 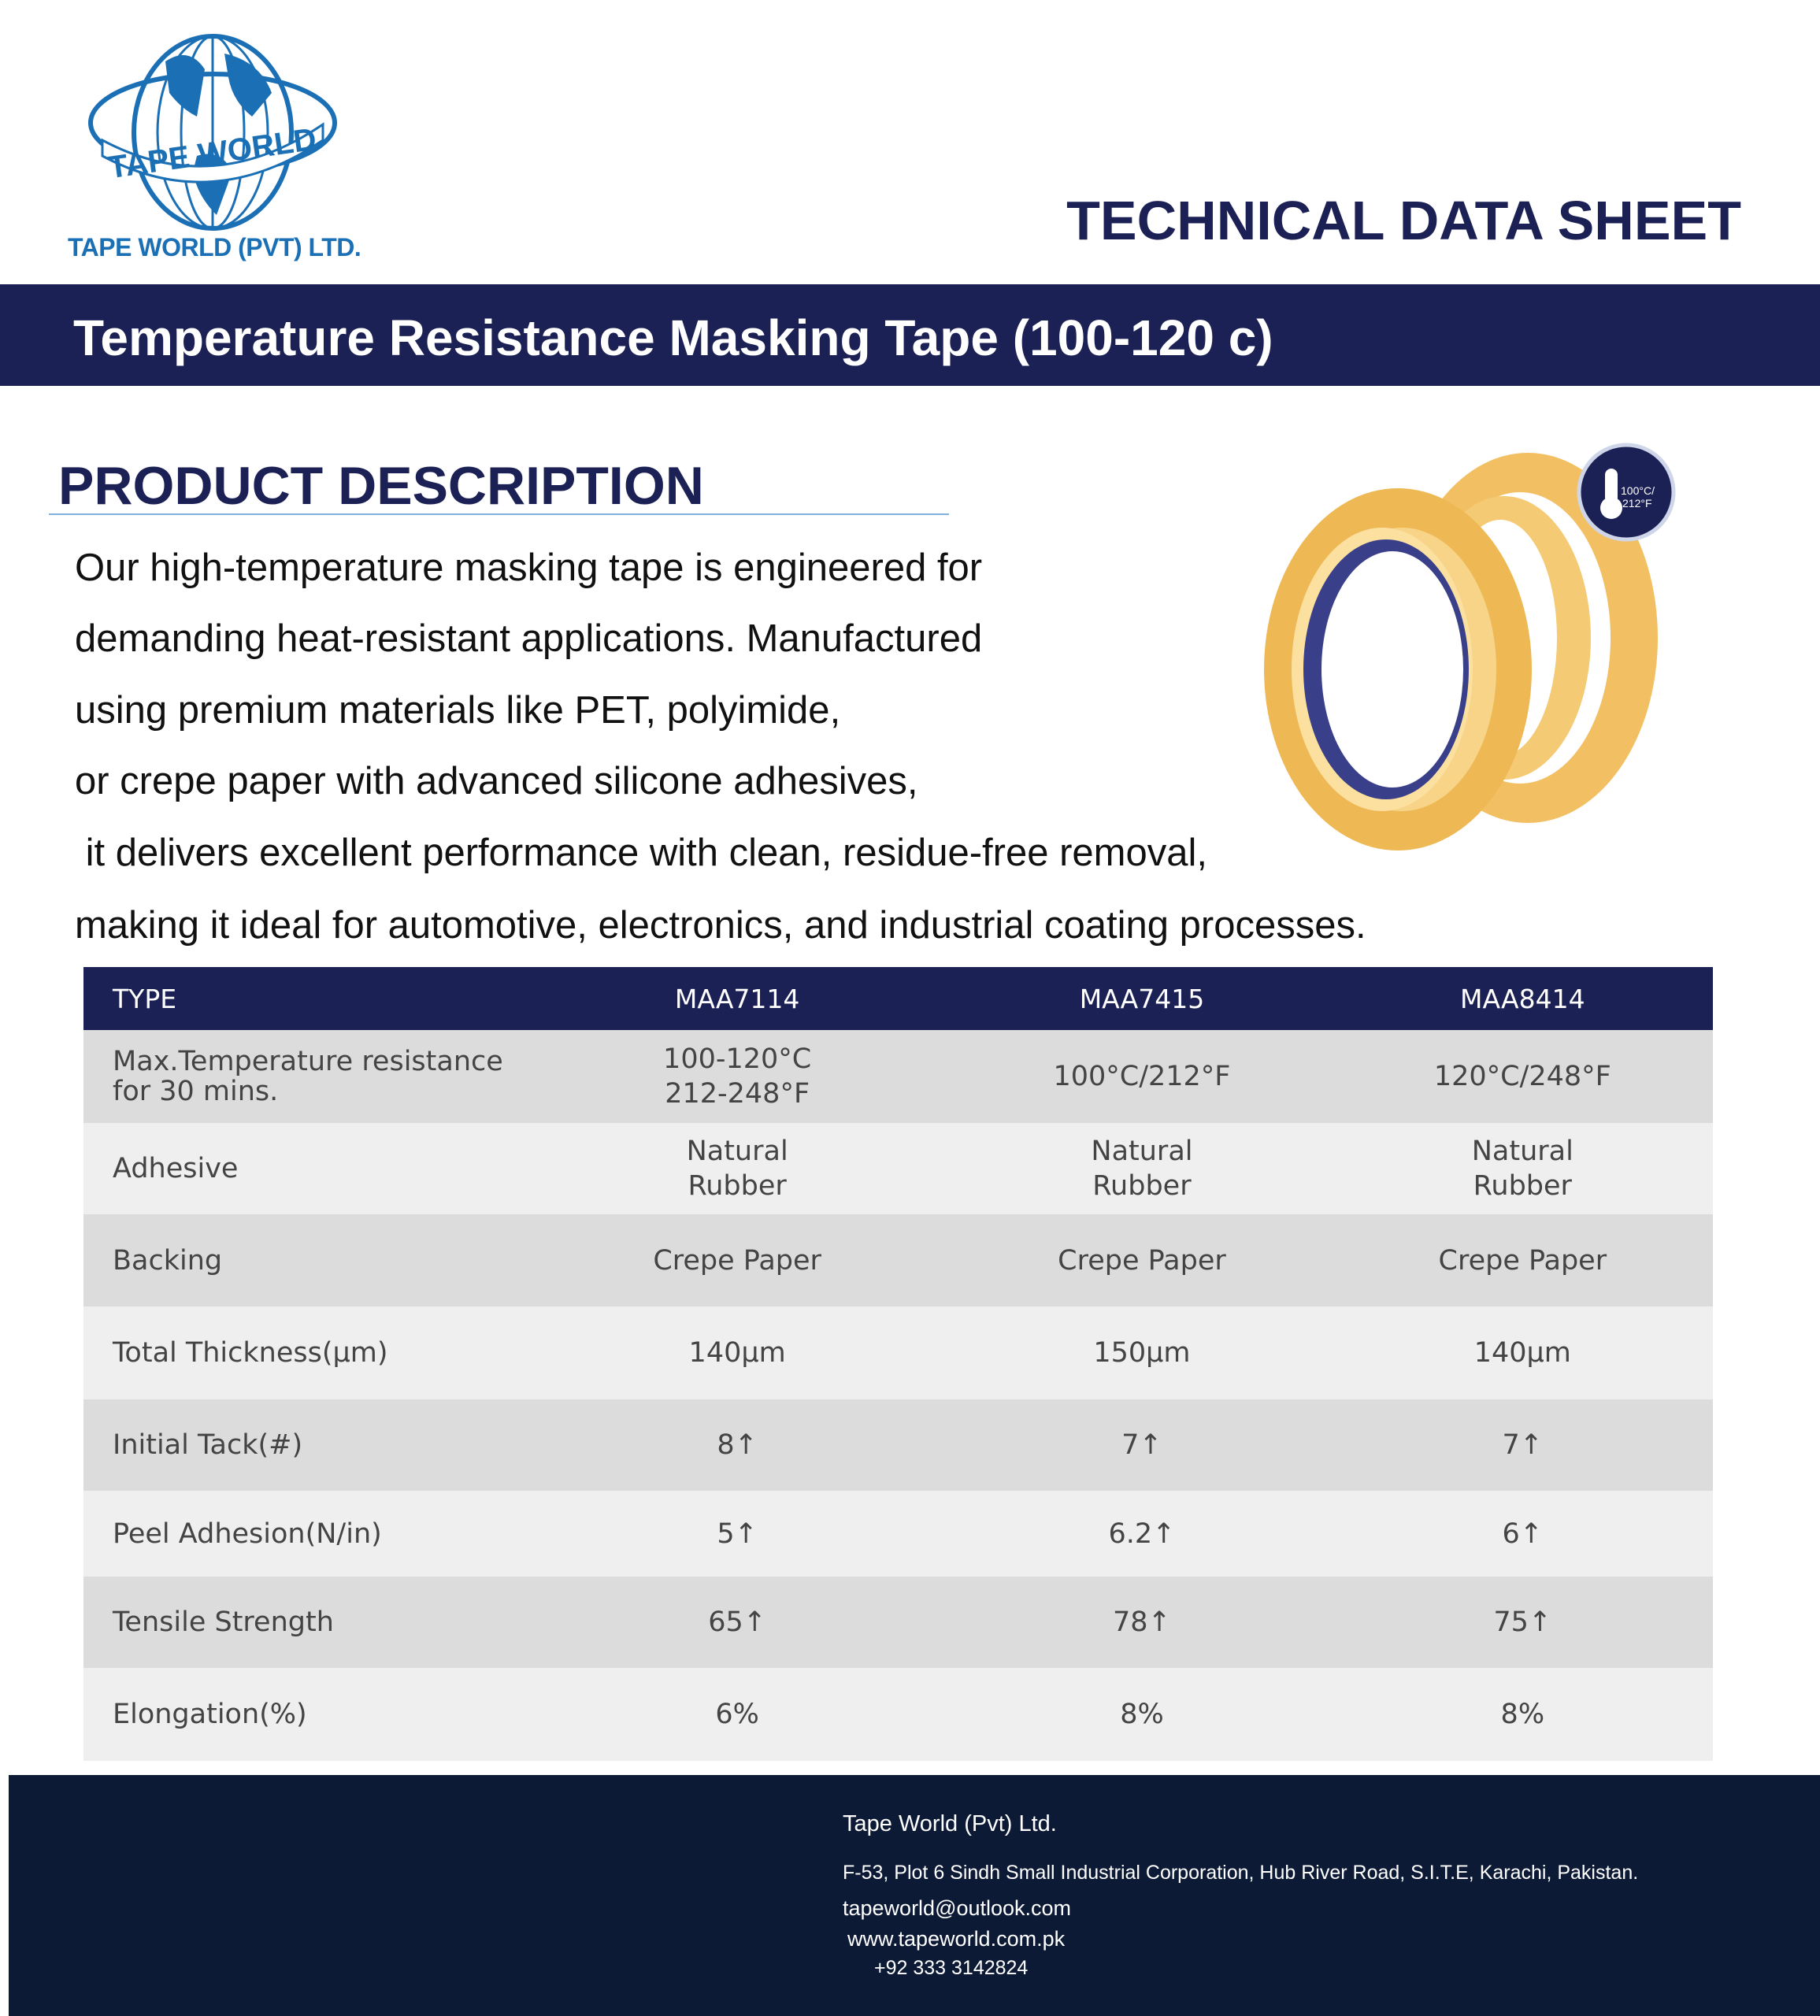 What do you see at coordinates (303, 1352) in the screenshot?
I see `row-label: Total Thickness(μm)` at bounding box center [303, 1352].